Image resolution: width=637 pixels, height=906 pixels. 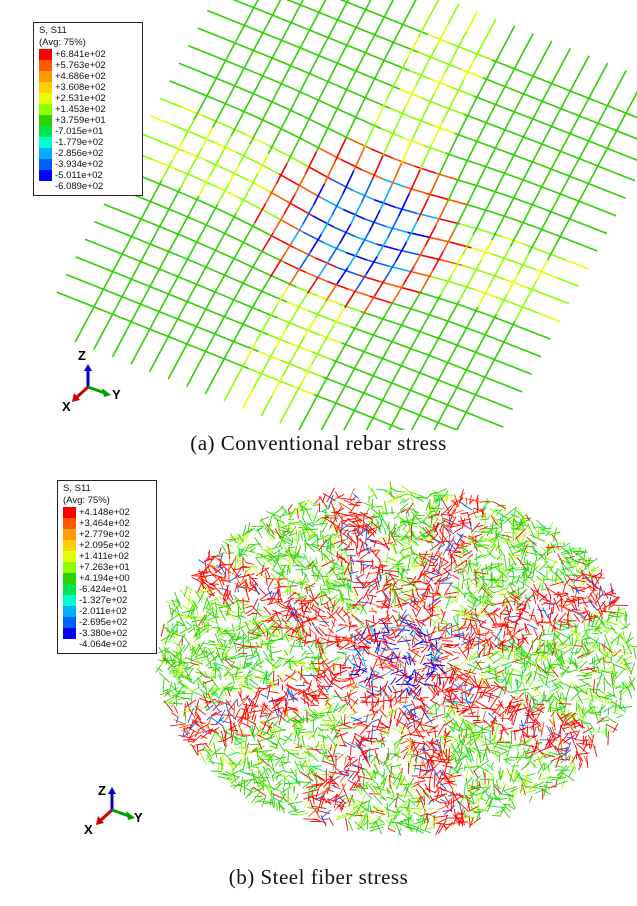 I want to click on legend-row: +4.148e+02, so click(x=107, y=512).